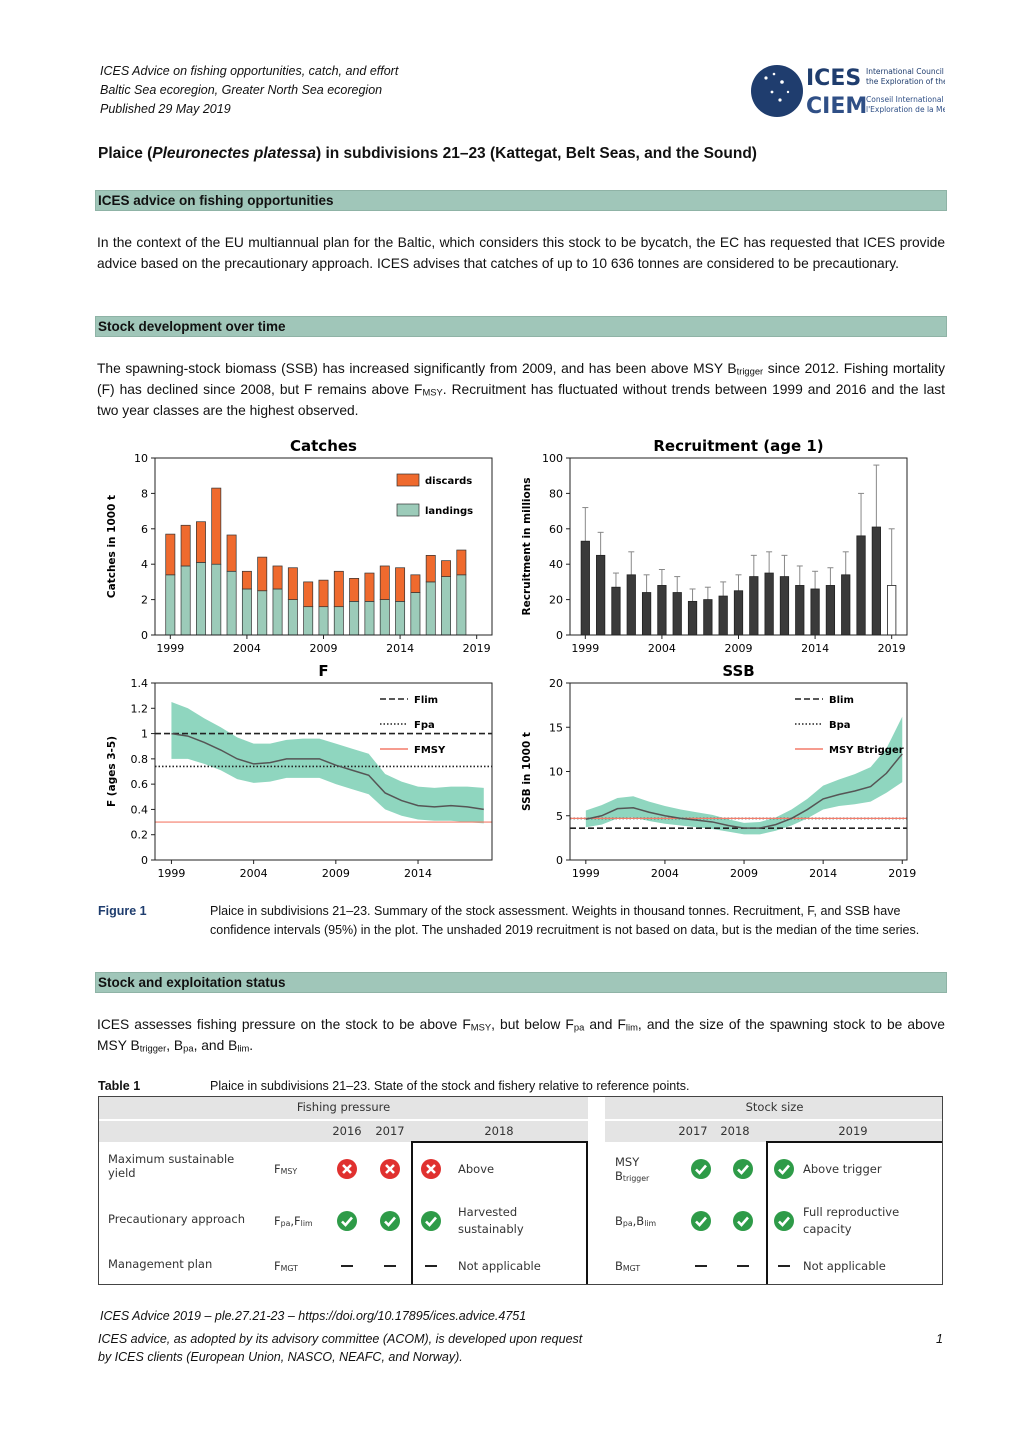  What do you see at coordinates (400, 648) in the screenshot?
I see `x-tick-label: 2014` at bounding box center [400, 648].